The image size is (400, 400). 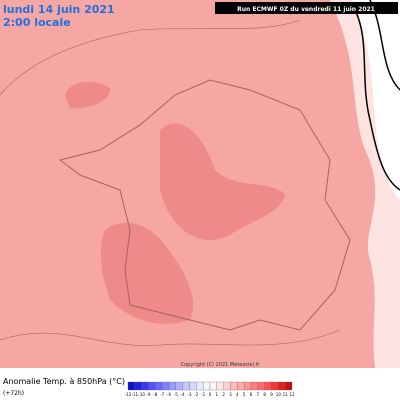 I want to click on colorbar-label: 0, so click(x=210, y=394).